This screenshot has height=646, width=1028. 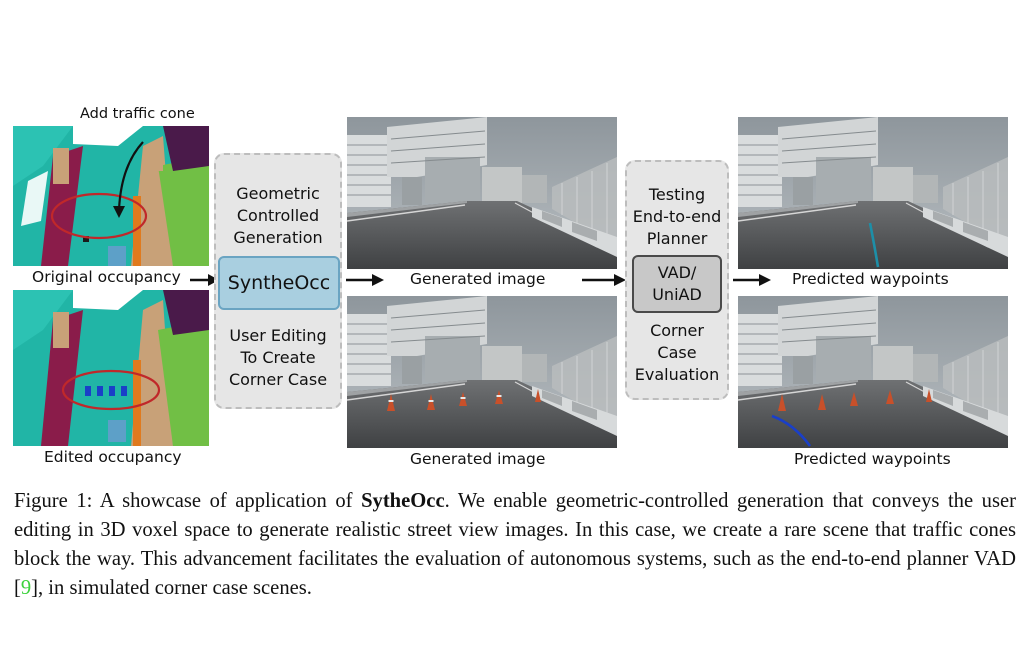 I want to click on box1-line1: Geometric, so click(x=278, y=193).